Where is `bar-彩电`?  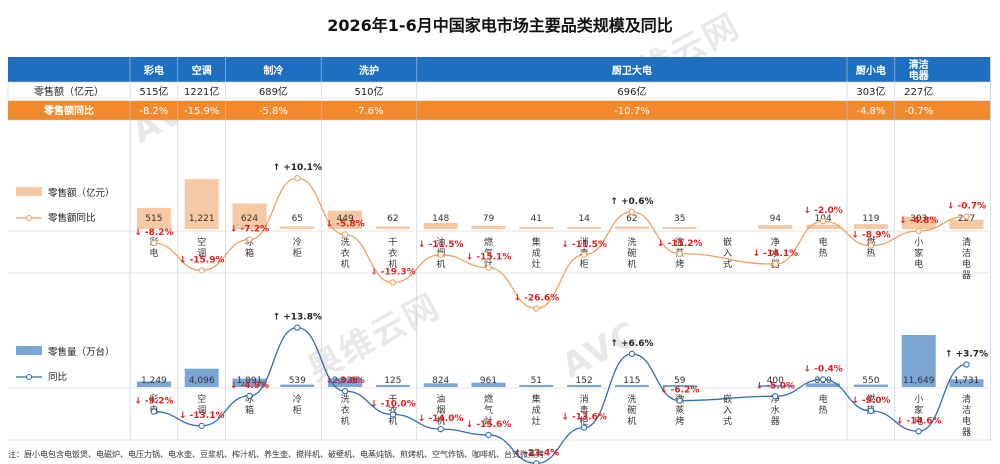 bar-彩电 is located at coordinates (153, 384).